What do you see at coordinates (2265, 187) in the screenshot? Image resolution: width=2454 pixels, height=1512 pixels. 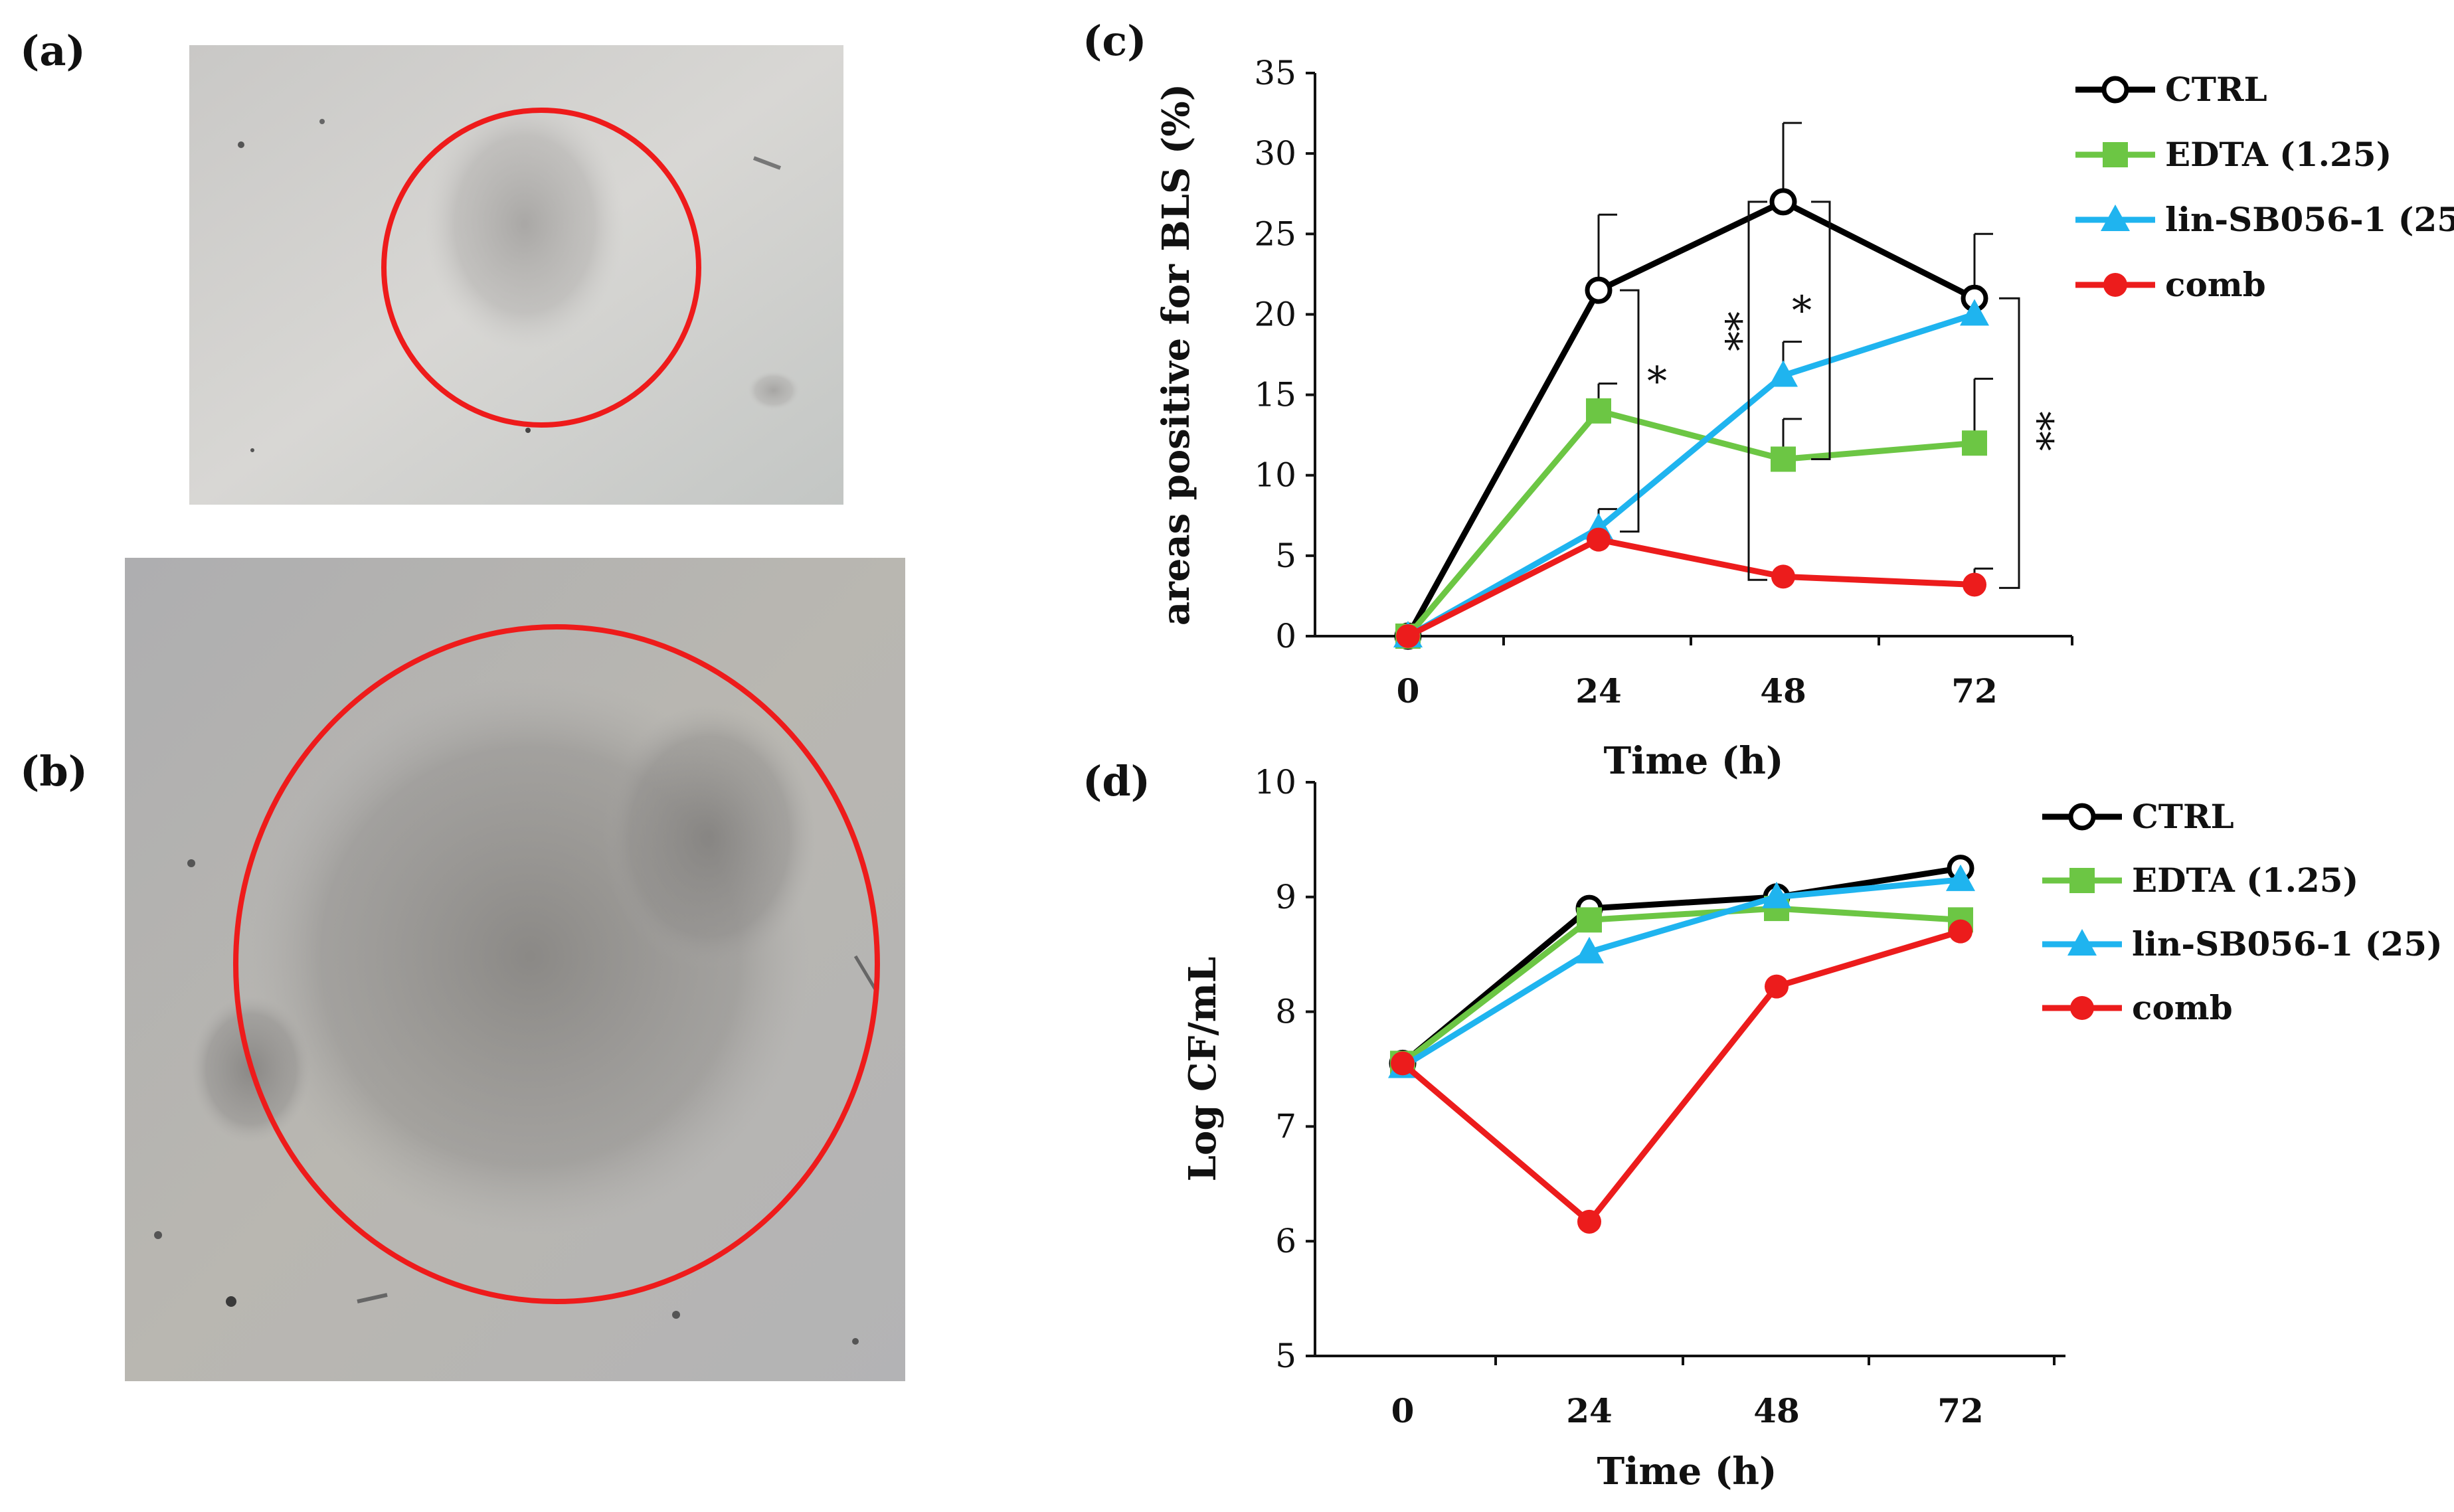 I see `chart-c-legend: CTRL EDTA (1.25) lin-SB056-1 (25) comb` at bounding box center [2265, 187].